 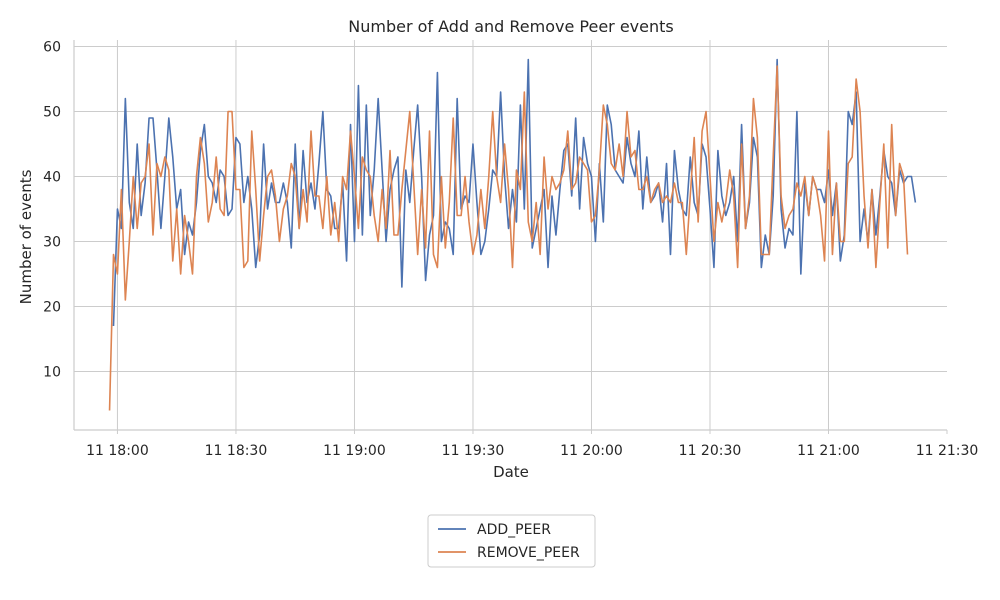 I want to click on legend-label: ADD_PEER, so click(x=514, y=530).